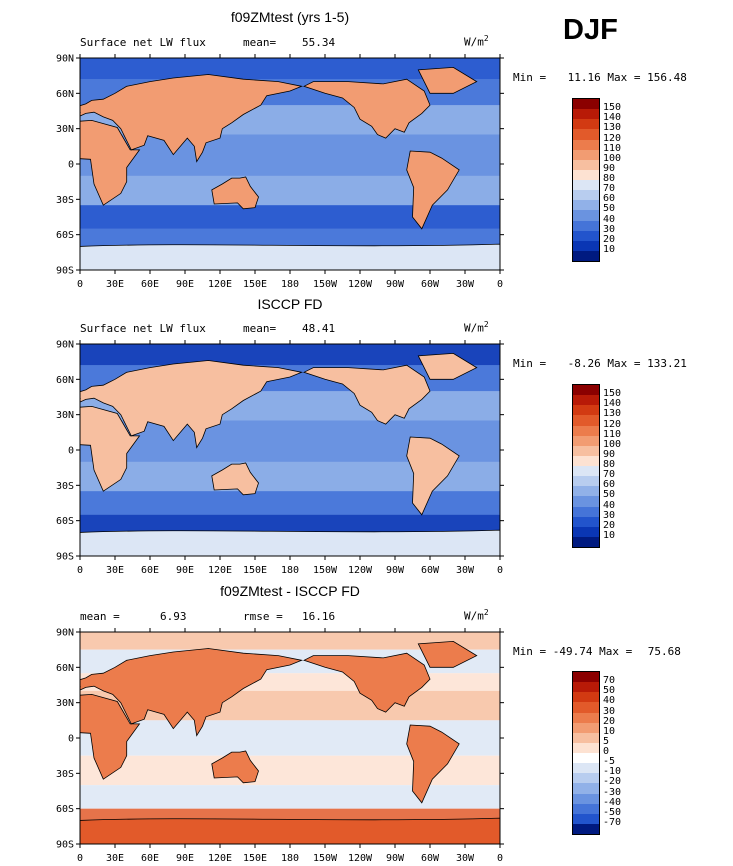 The width and height of the screenshot is (733, 866). What do you see at coordinates (609, 691) in the screenshot?
I see `colorbar-label: 50` at bounding box center [609, 691].